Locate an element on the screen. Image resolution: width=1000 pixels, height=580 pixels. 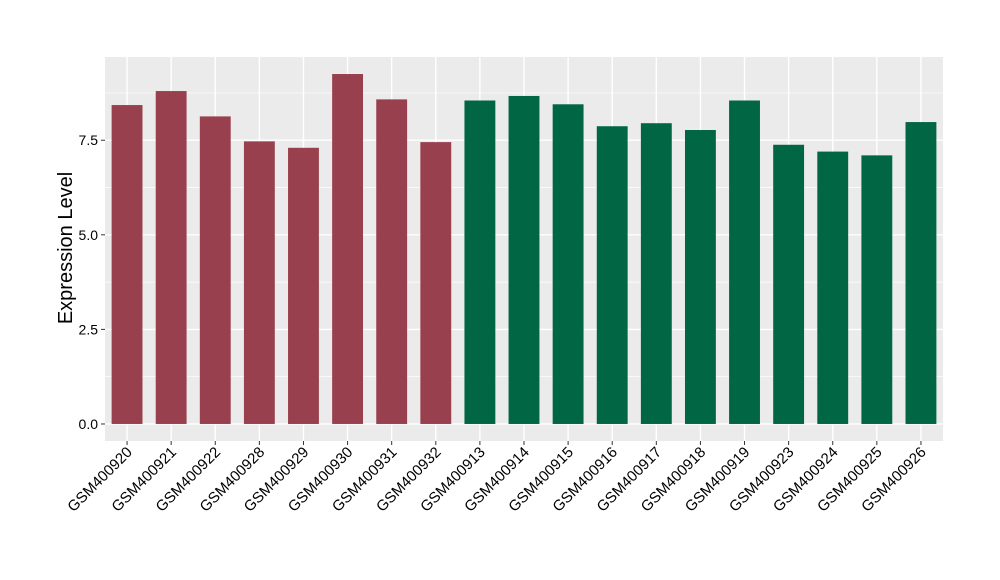
y-tick-label: 0.0 is located at coordinates (89, 424).